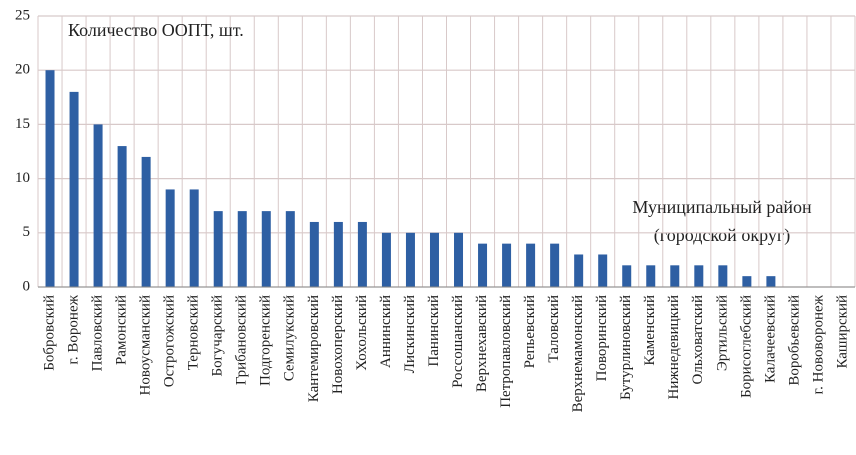 The height and width of the screenshot is (455, 856). What do you see at coordinates (338, 344) in the screenshot?
I see `x-tick-label: Новохоперский` at bounding box center [338, 344].